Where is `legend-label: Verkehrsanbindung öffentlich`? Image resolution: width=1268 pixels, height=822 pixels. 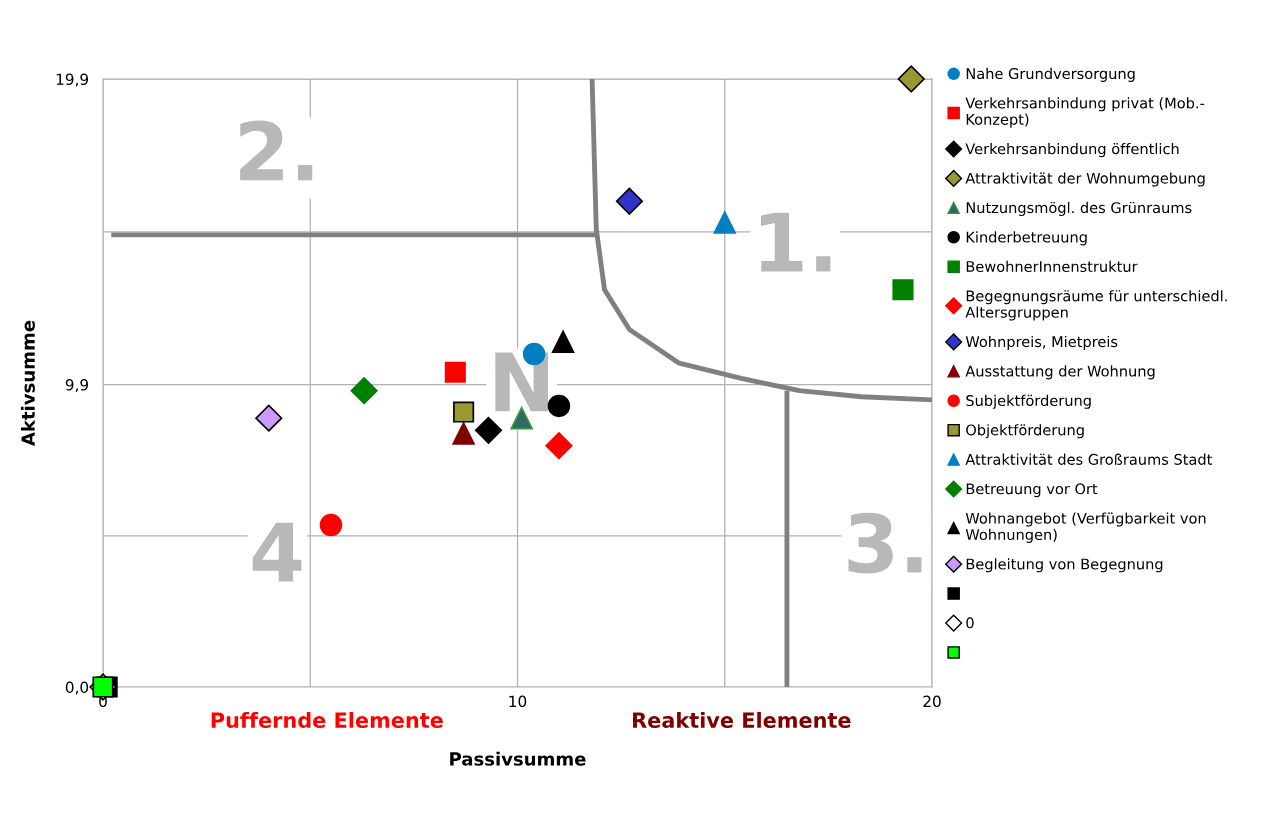
legend-label: Verkehrsanbindung öffentlich is located at coordinates (1072, 150).